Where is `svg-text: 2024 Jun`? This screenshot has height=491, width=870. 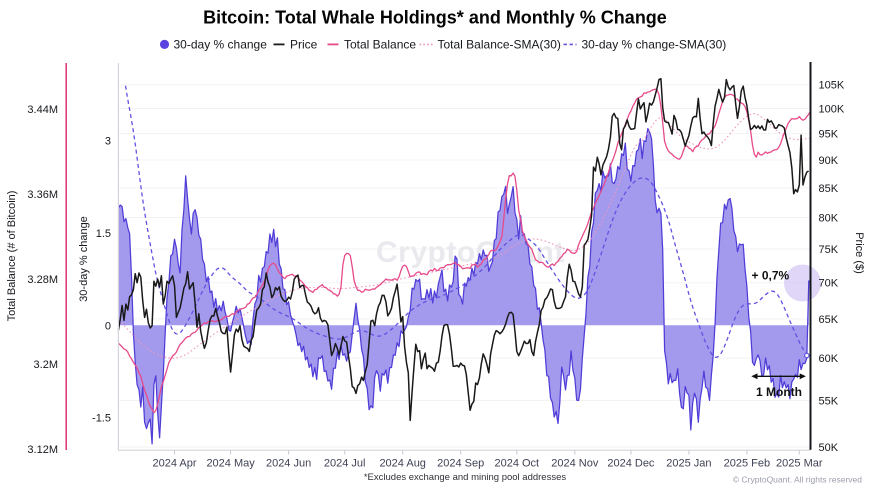
svg-text: 2024 Jun is located at coordinates (288, 464).